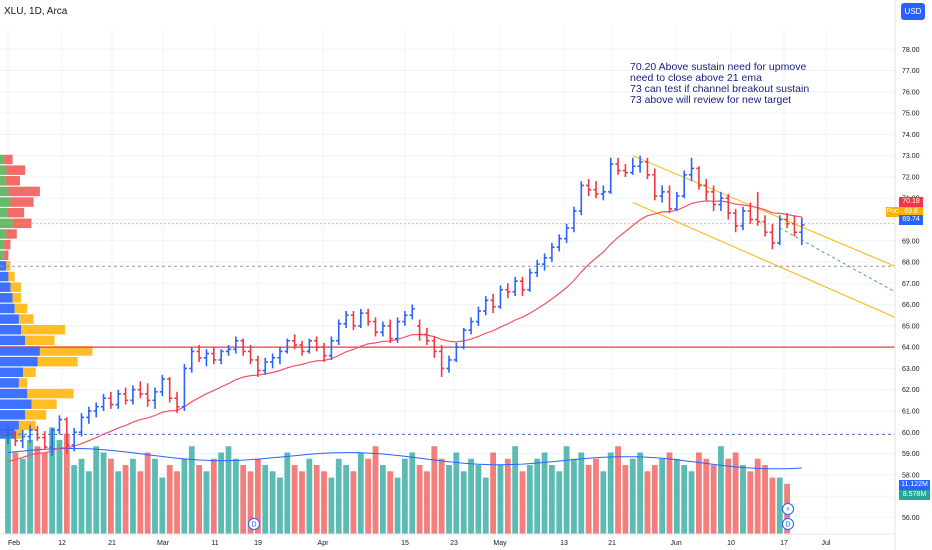 Image resolution: width=932 pixels, height=550 pixels. I want to click on symbol-title: XLU, 1D, Arca, so click(36, 11).